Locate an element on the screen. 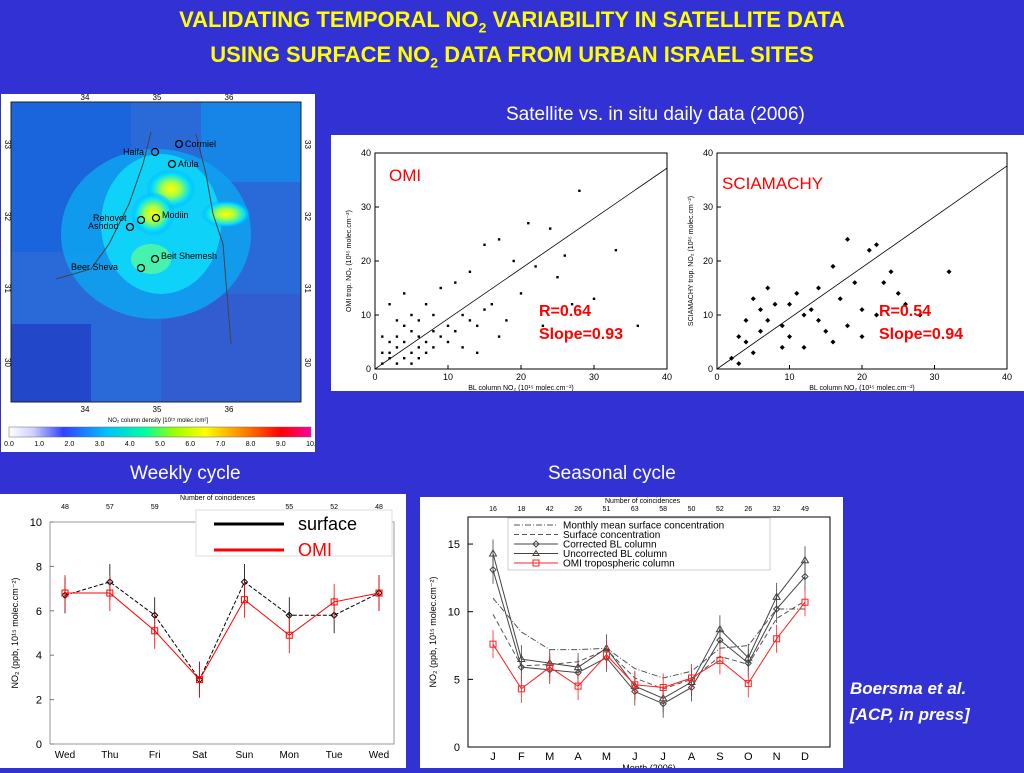  legend-label: Surface concentration is located at coordinates (611, 535).